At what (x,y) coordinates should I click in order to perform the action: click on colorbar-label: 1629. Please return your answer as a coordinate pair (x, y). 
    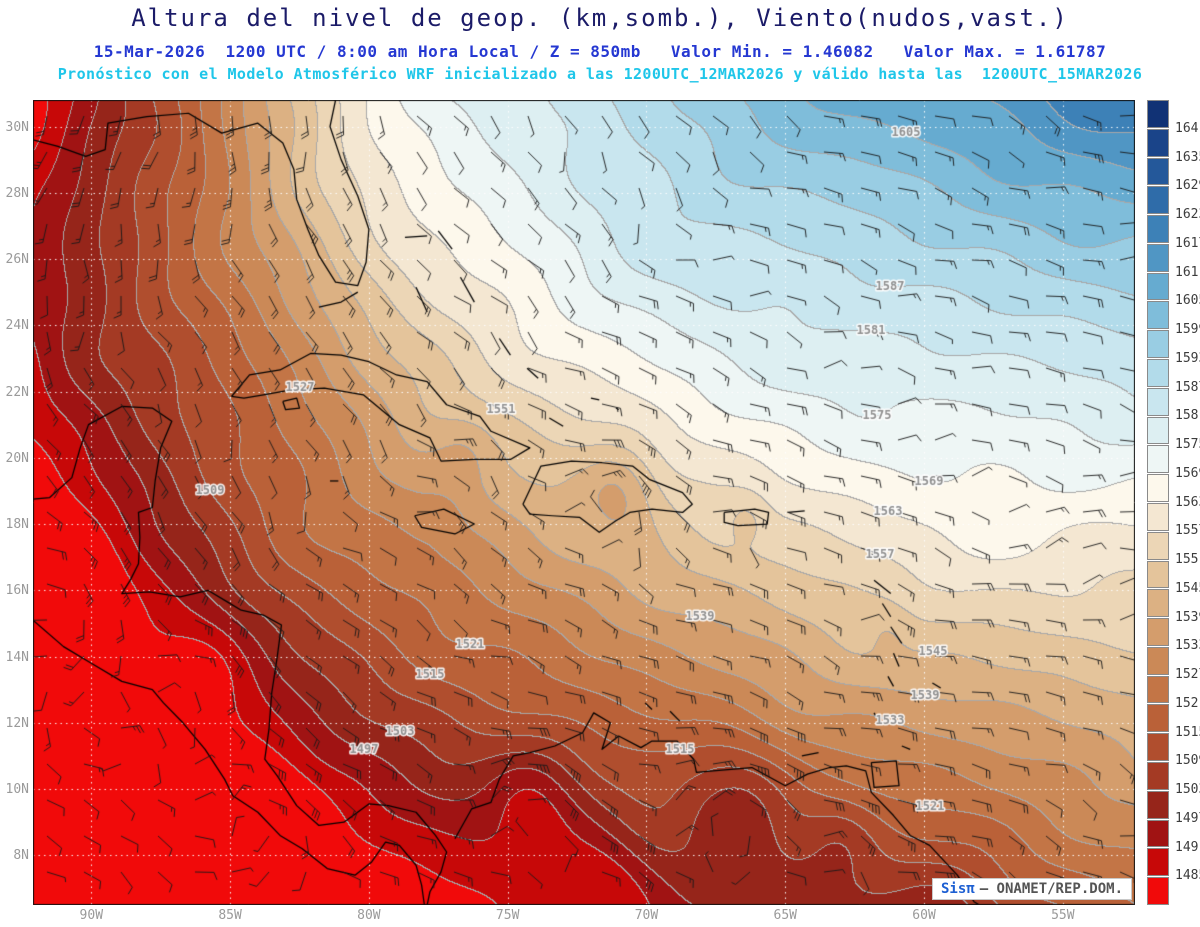
    Looking at the image, I should click on (1187, 186).